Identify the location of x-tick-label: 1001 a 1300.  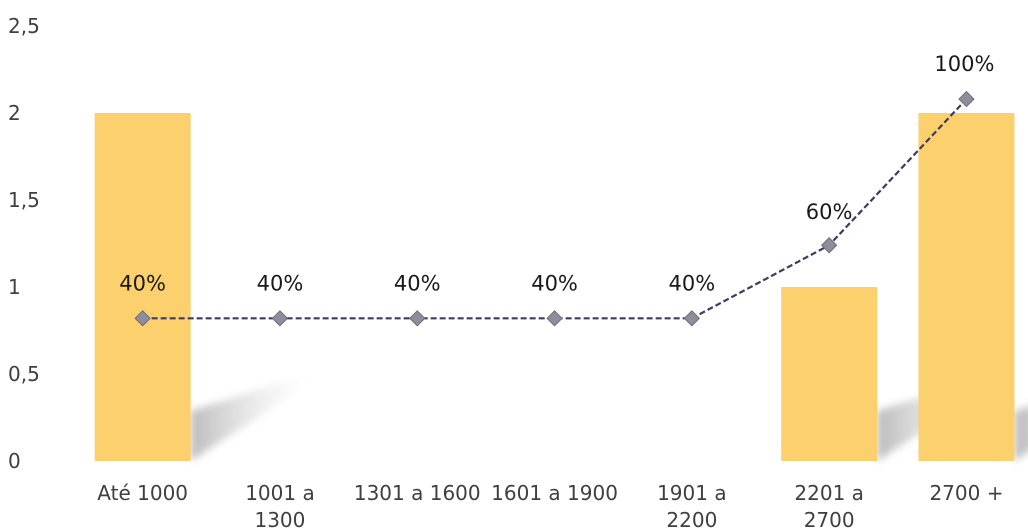
(280, 506).